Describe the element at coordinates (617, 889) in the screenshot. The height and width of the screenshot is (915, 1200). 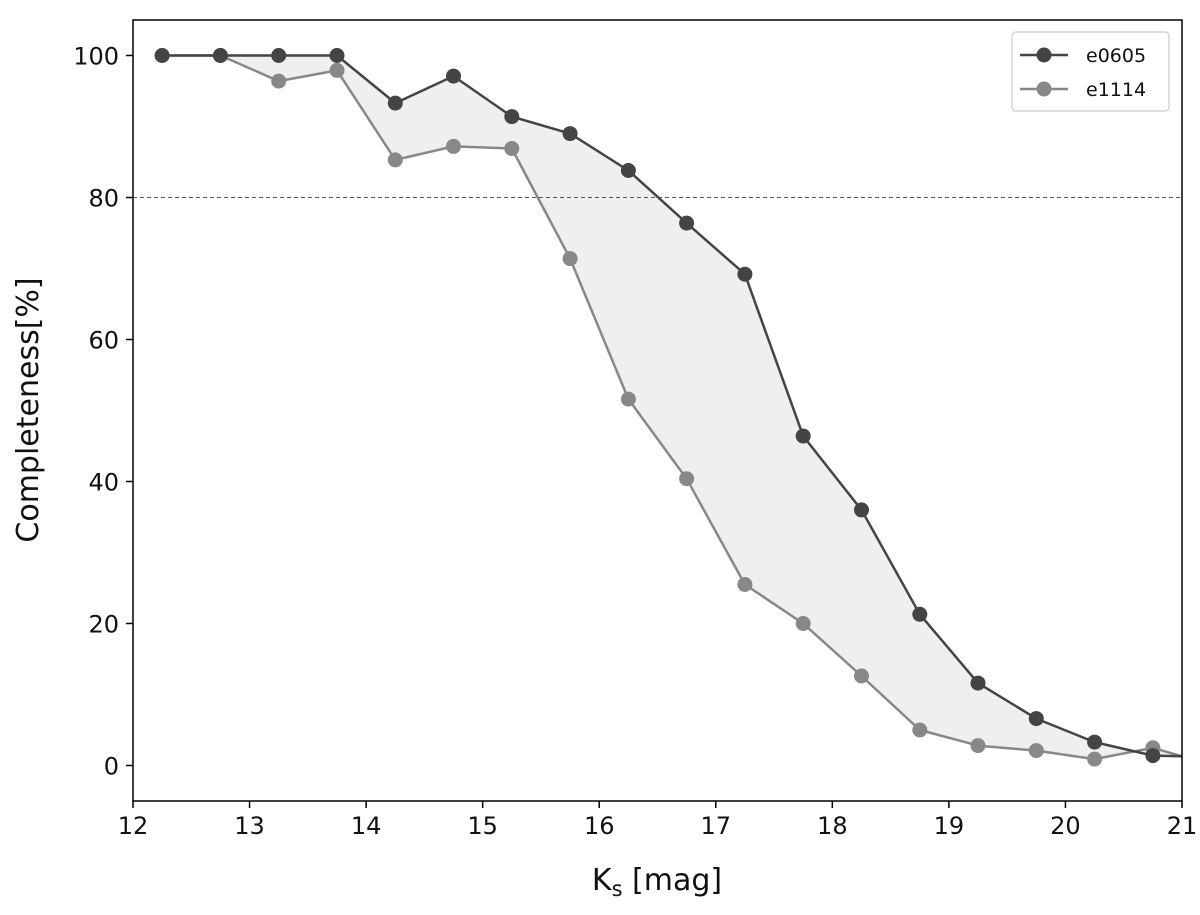
I see `x-axis-label-subscript: s` at that location.